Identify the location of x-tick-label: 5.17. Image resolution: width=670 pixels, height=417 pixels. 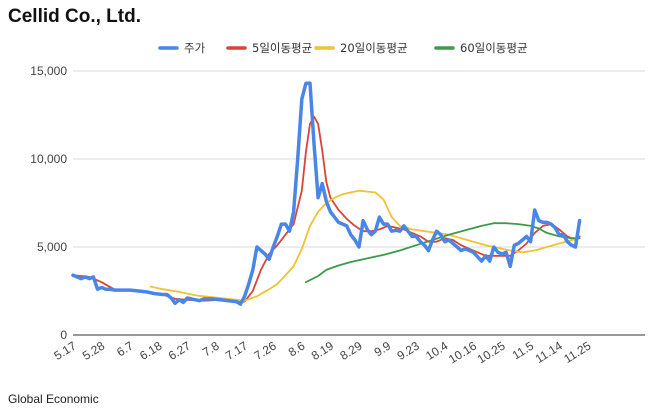
(65, 351).